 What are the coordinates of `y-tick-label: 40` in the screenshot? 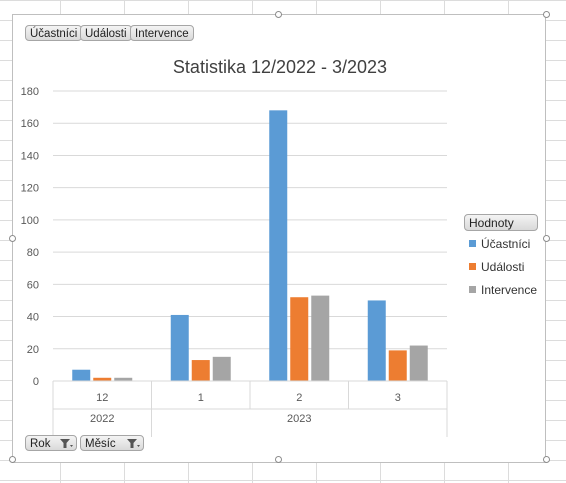 It's located at (33, 318).